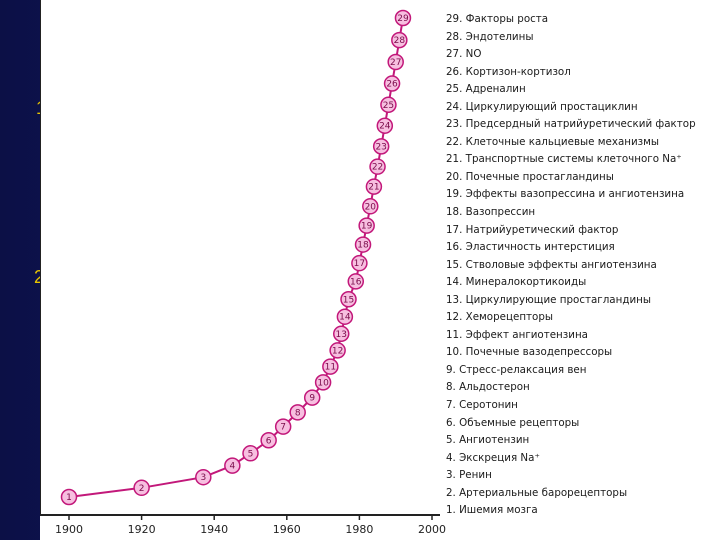 This screenshot has height=540, width=720. Describe the element at coordinates (497, 19) in the screenshot. I see `legend-item: 29. Факторы роста` at that location.